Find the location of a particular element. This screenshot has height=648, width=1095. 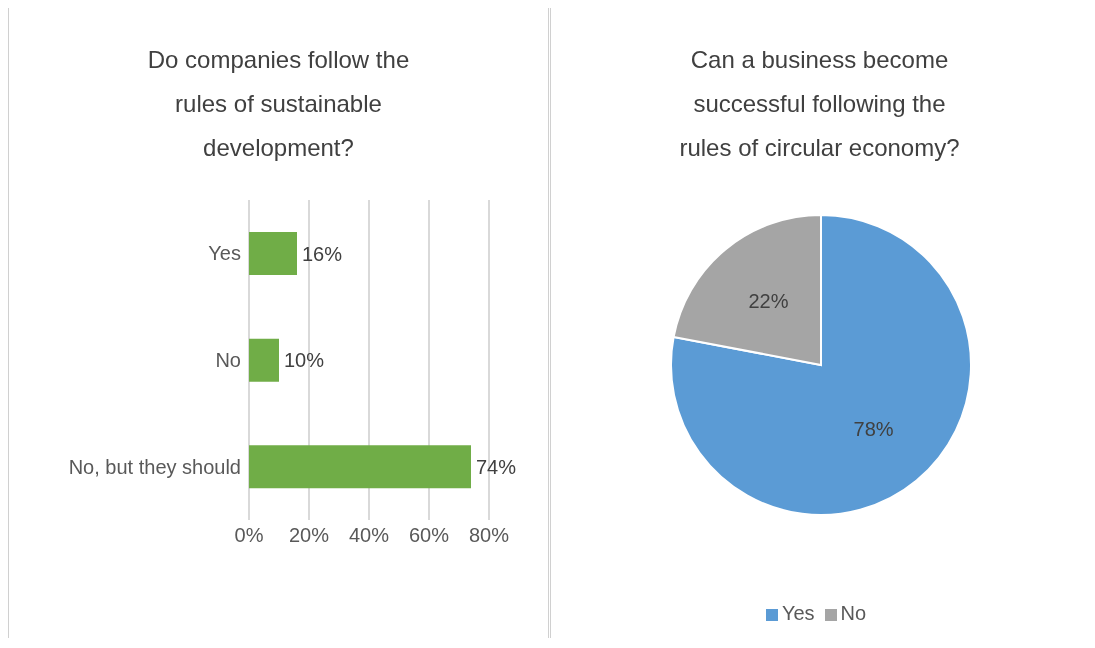

x-tick-label: 80% is located at coordinates (489, 535).